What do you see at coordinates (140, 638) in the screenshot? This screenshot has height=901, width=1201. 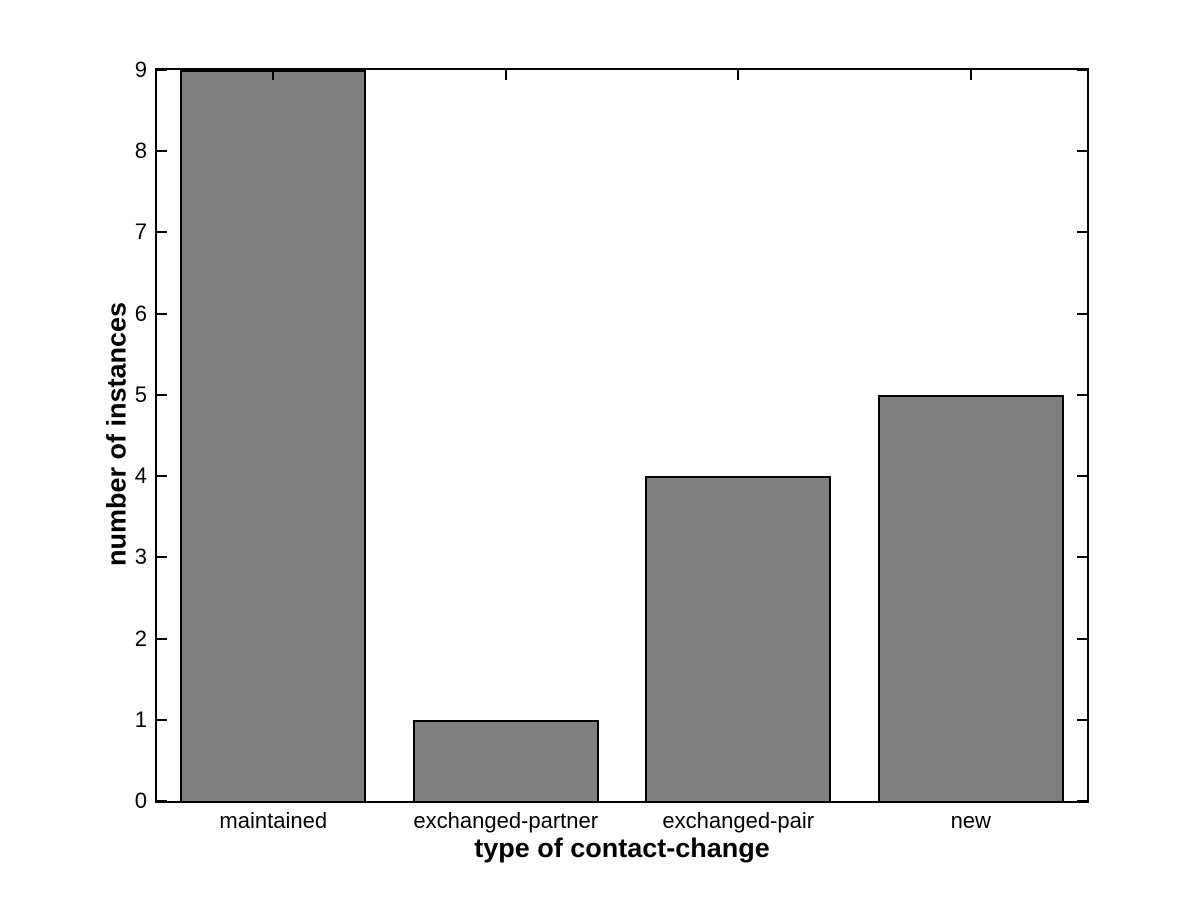 I see `y-tick-label: 2` at bounding box center [140, 638].